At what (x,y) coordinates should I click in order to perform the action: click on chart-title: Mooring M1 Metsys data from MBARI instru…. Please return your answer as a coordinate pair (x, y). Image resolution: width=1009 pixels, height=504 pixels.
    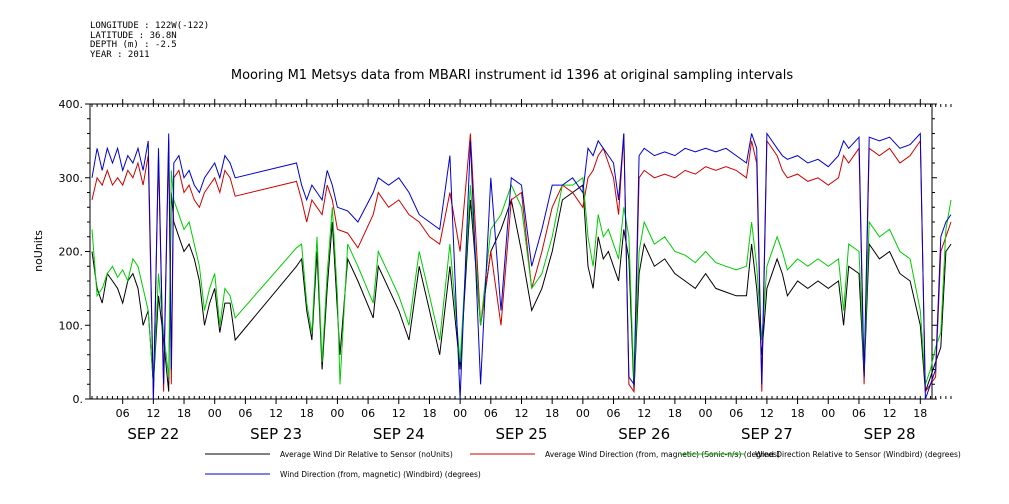
    Looking at the image, I should click on (512, 75).